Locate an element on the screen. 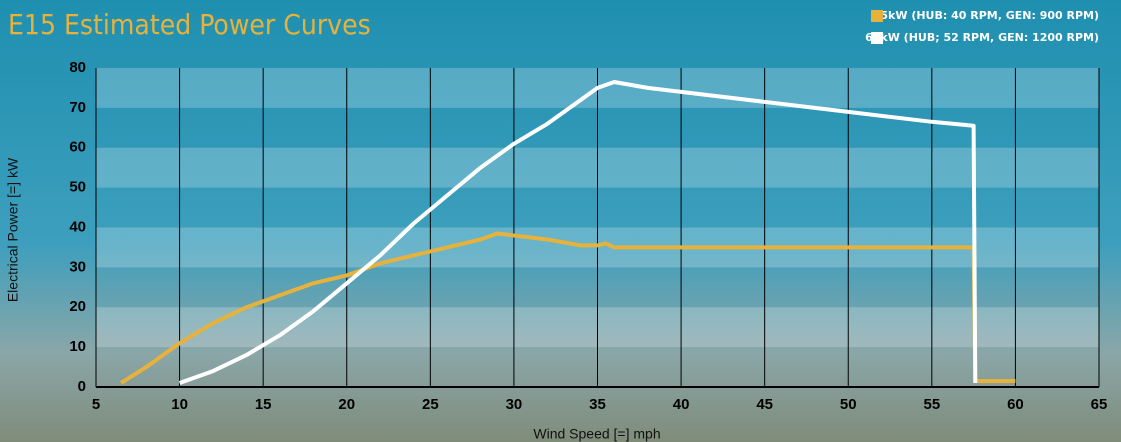 The image size is (1121, 442). x-axis-label: Wind Speed [=] mph is located at coordinates (596, 434).